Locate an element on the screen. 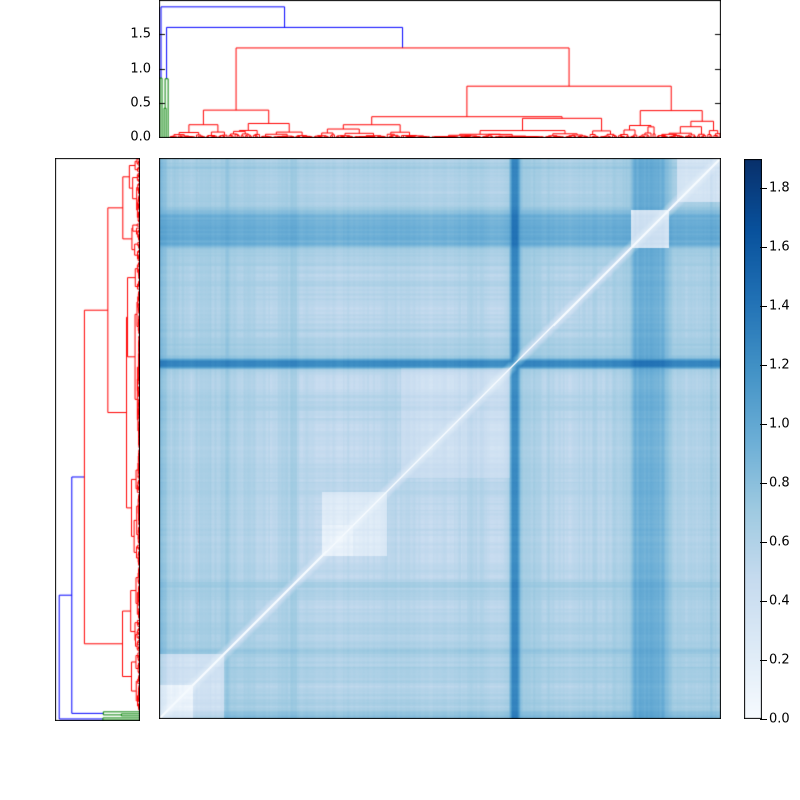 The height and width of the screenshot is (800, 800). colorbar-tick-label: 0.4 is located at coordinates (779, 601).